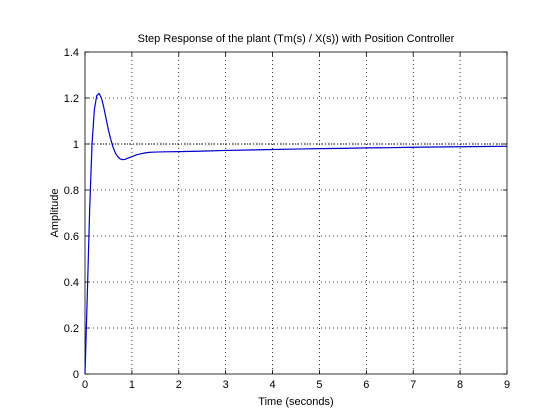  I want to click on x-tick-label: 6, so click(366, 385).